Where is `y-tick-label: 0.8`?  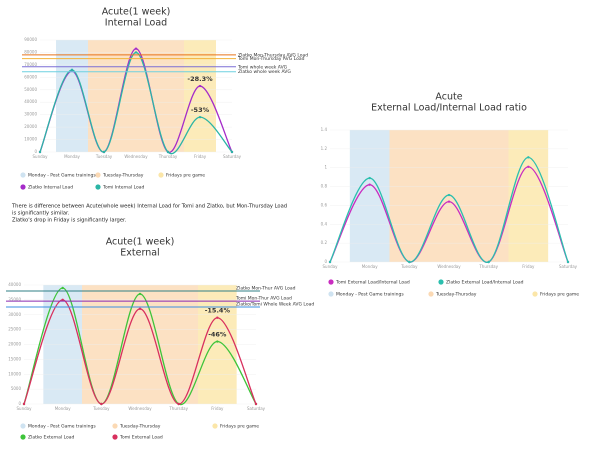
y-tick-label: 0.8 is located at coordinates (324, 186).